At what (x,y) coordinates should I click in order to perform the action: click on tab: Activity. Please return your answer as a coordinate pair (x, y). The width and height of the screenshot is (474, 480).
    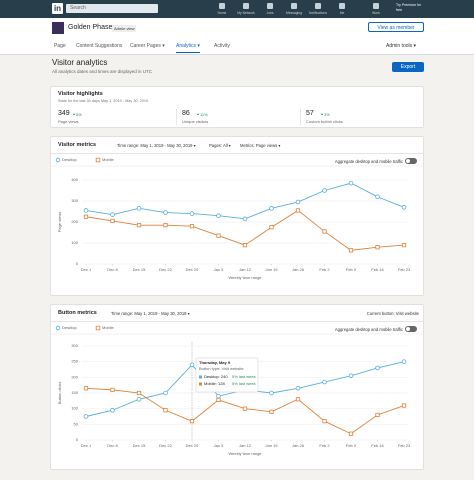
    Looking at the image, I should click on (222, 46).